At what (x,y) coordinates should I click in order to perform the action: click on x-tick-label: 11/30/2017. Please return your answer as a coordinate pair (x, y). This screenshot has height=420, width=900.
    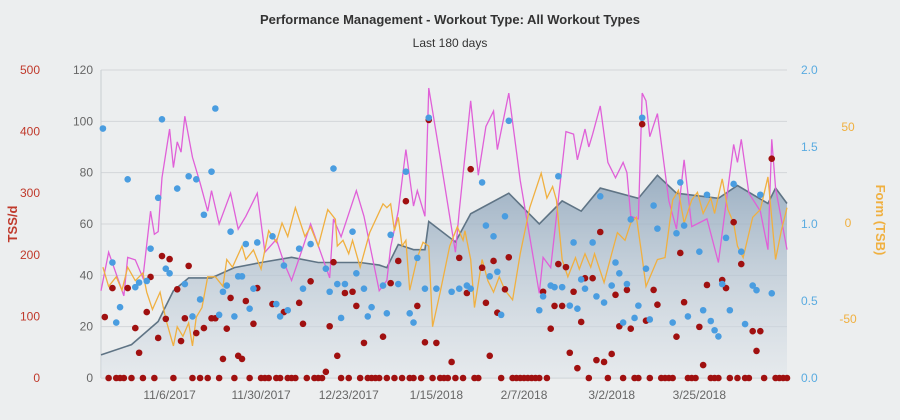
    Looking at the image, I should click on (260, 395).